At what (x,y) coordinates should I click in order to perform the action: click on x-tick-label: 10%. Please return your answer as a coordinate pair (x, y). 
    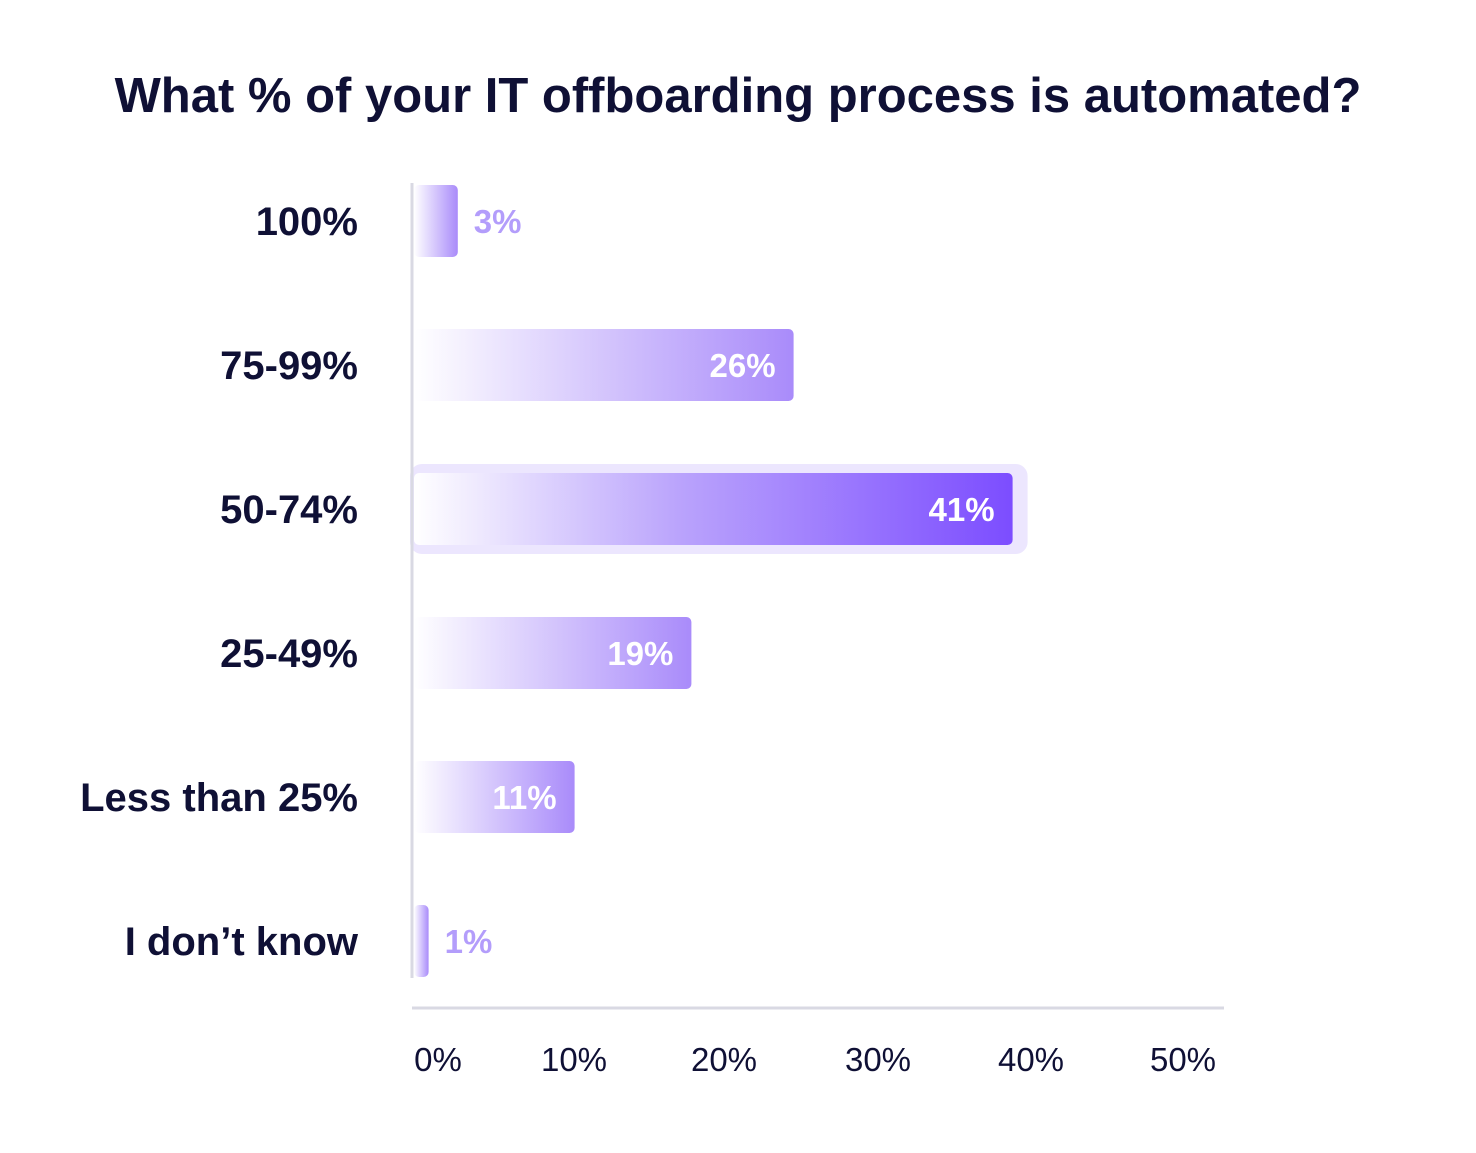
    Looking at the image, I should click on (574, 1059).